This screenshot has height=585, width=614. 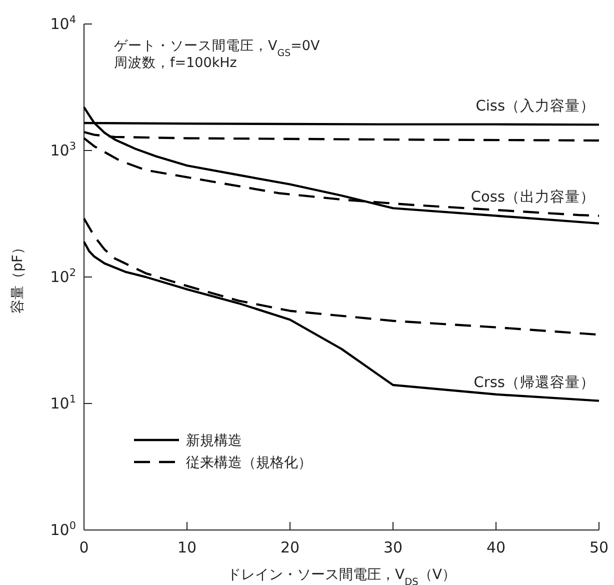 I want to click on y-tick-label: 10$^{0}$, so click(x=63, y=529).